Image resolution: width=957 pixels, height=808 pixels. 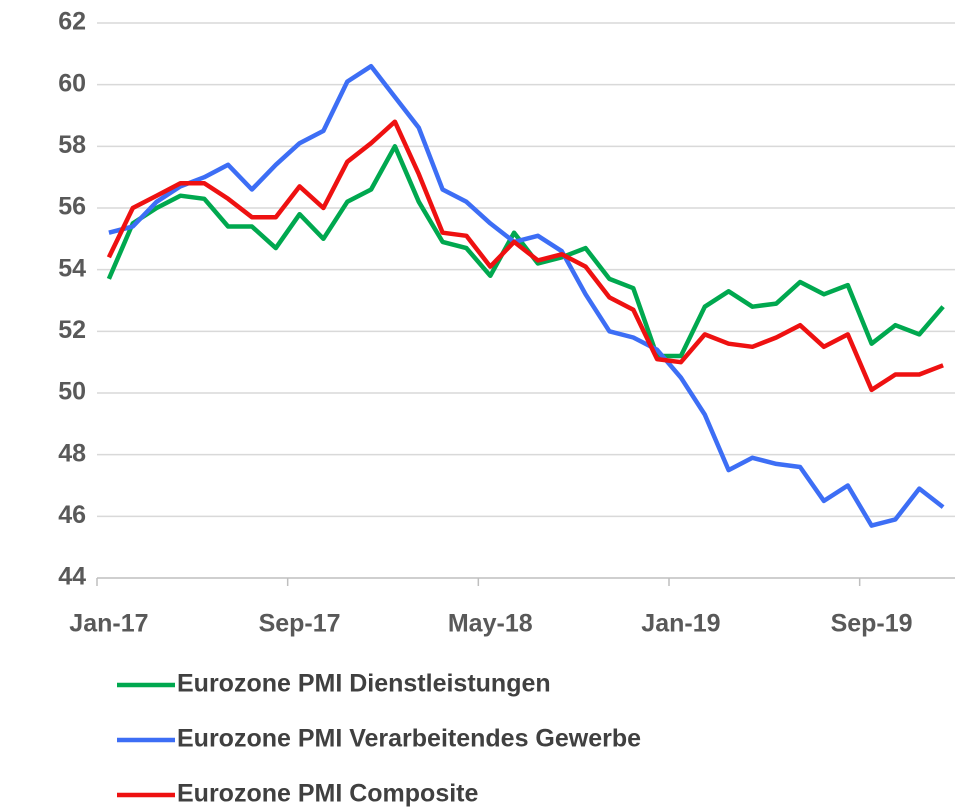 What do you see at coordinates (680, 624) in the screenshot?
I see `x-tick-label: Jan-19` at bounding box center [680, 624].